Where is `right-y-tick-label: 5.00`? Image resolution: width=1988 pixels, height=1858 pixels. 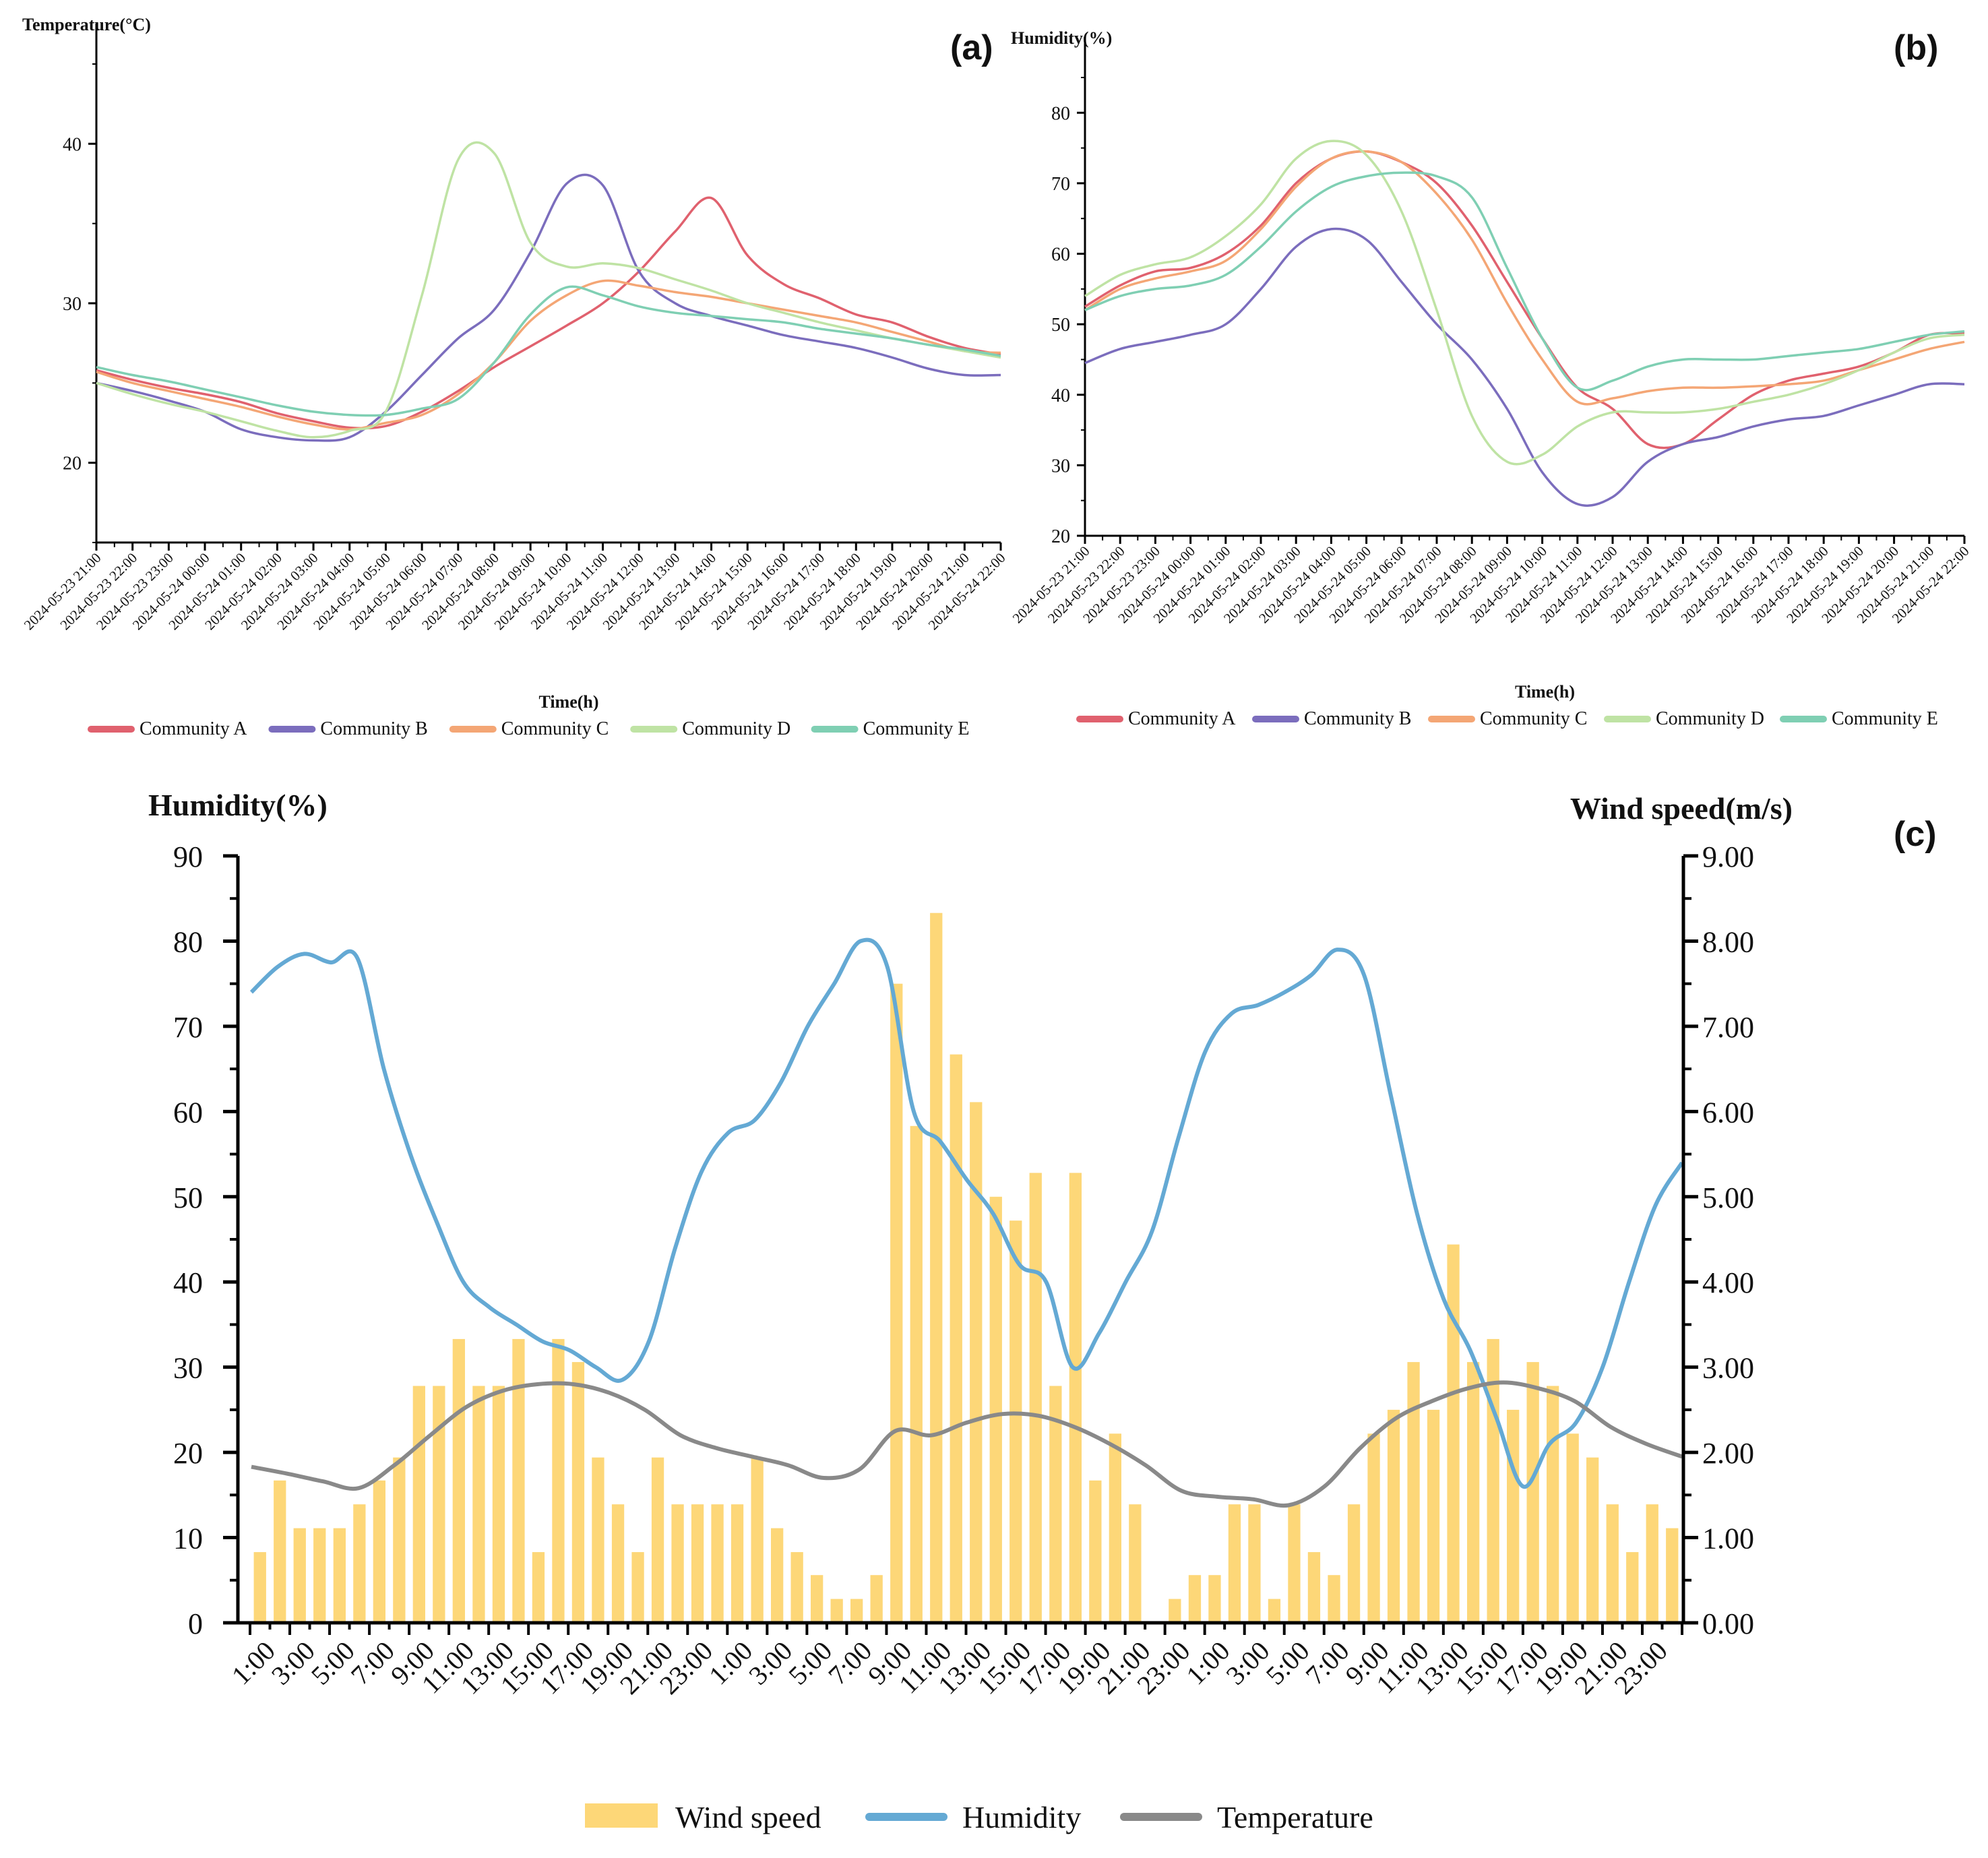 right-y-tick-label: 5.00 is located at coordinates (1728, 1197).